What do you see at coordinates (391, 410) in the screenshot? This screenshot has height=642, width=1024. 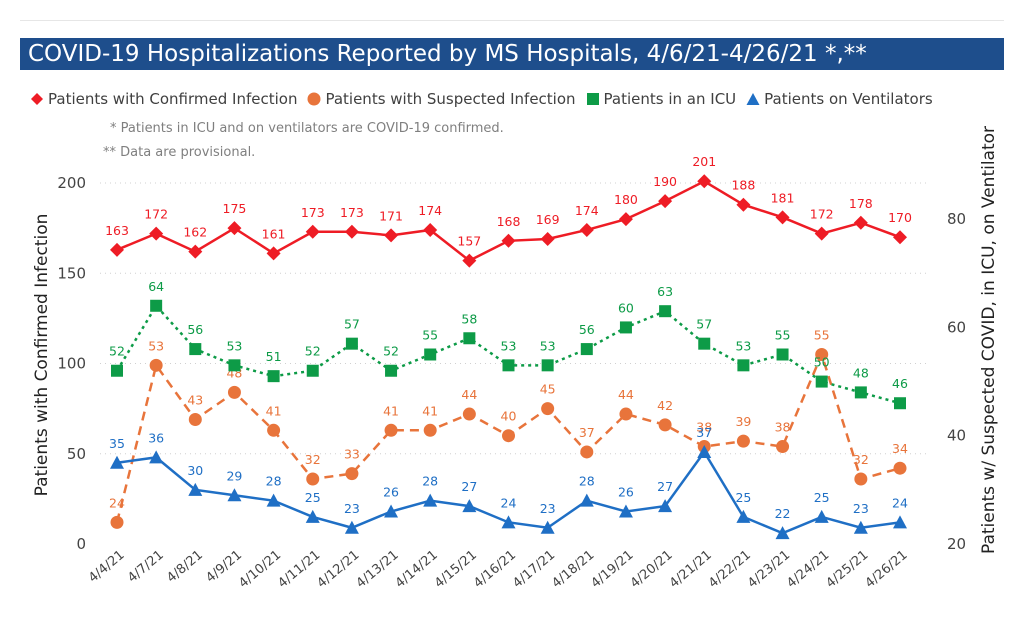 I see `data-label: 41` at bounding box center [391, 410].